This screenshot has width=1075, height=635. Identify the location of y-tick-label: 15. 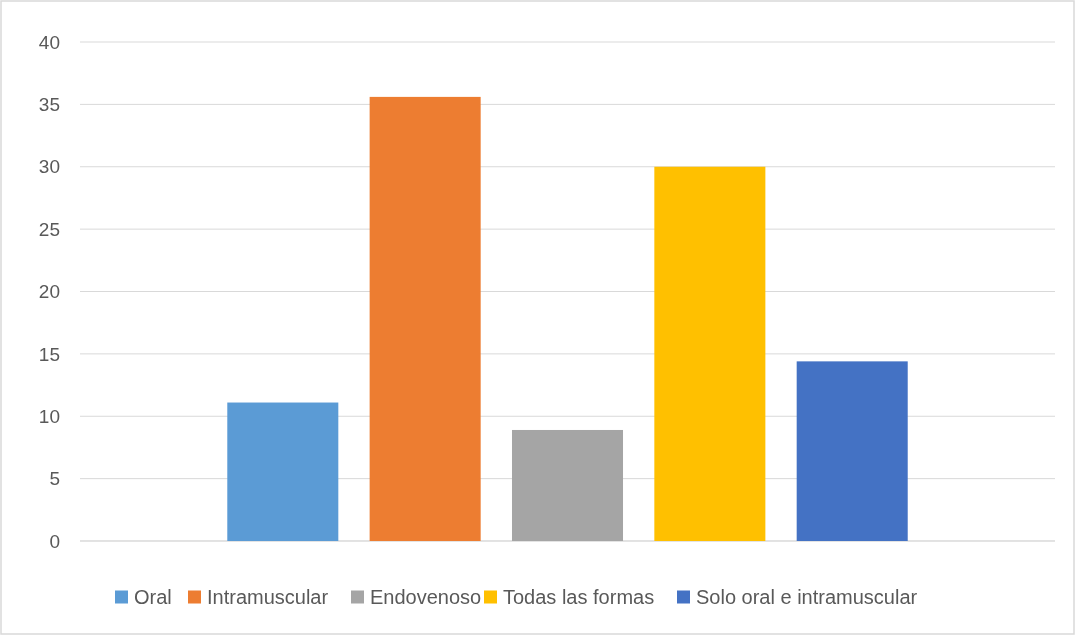
(49, 354).